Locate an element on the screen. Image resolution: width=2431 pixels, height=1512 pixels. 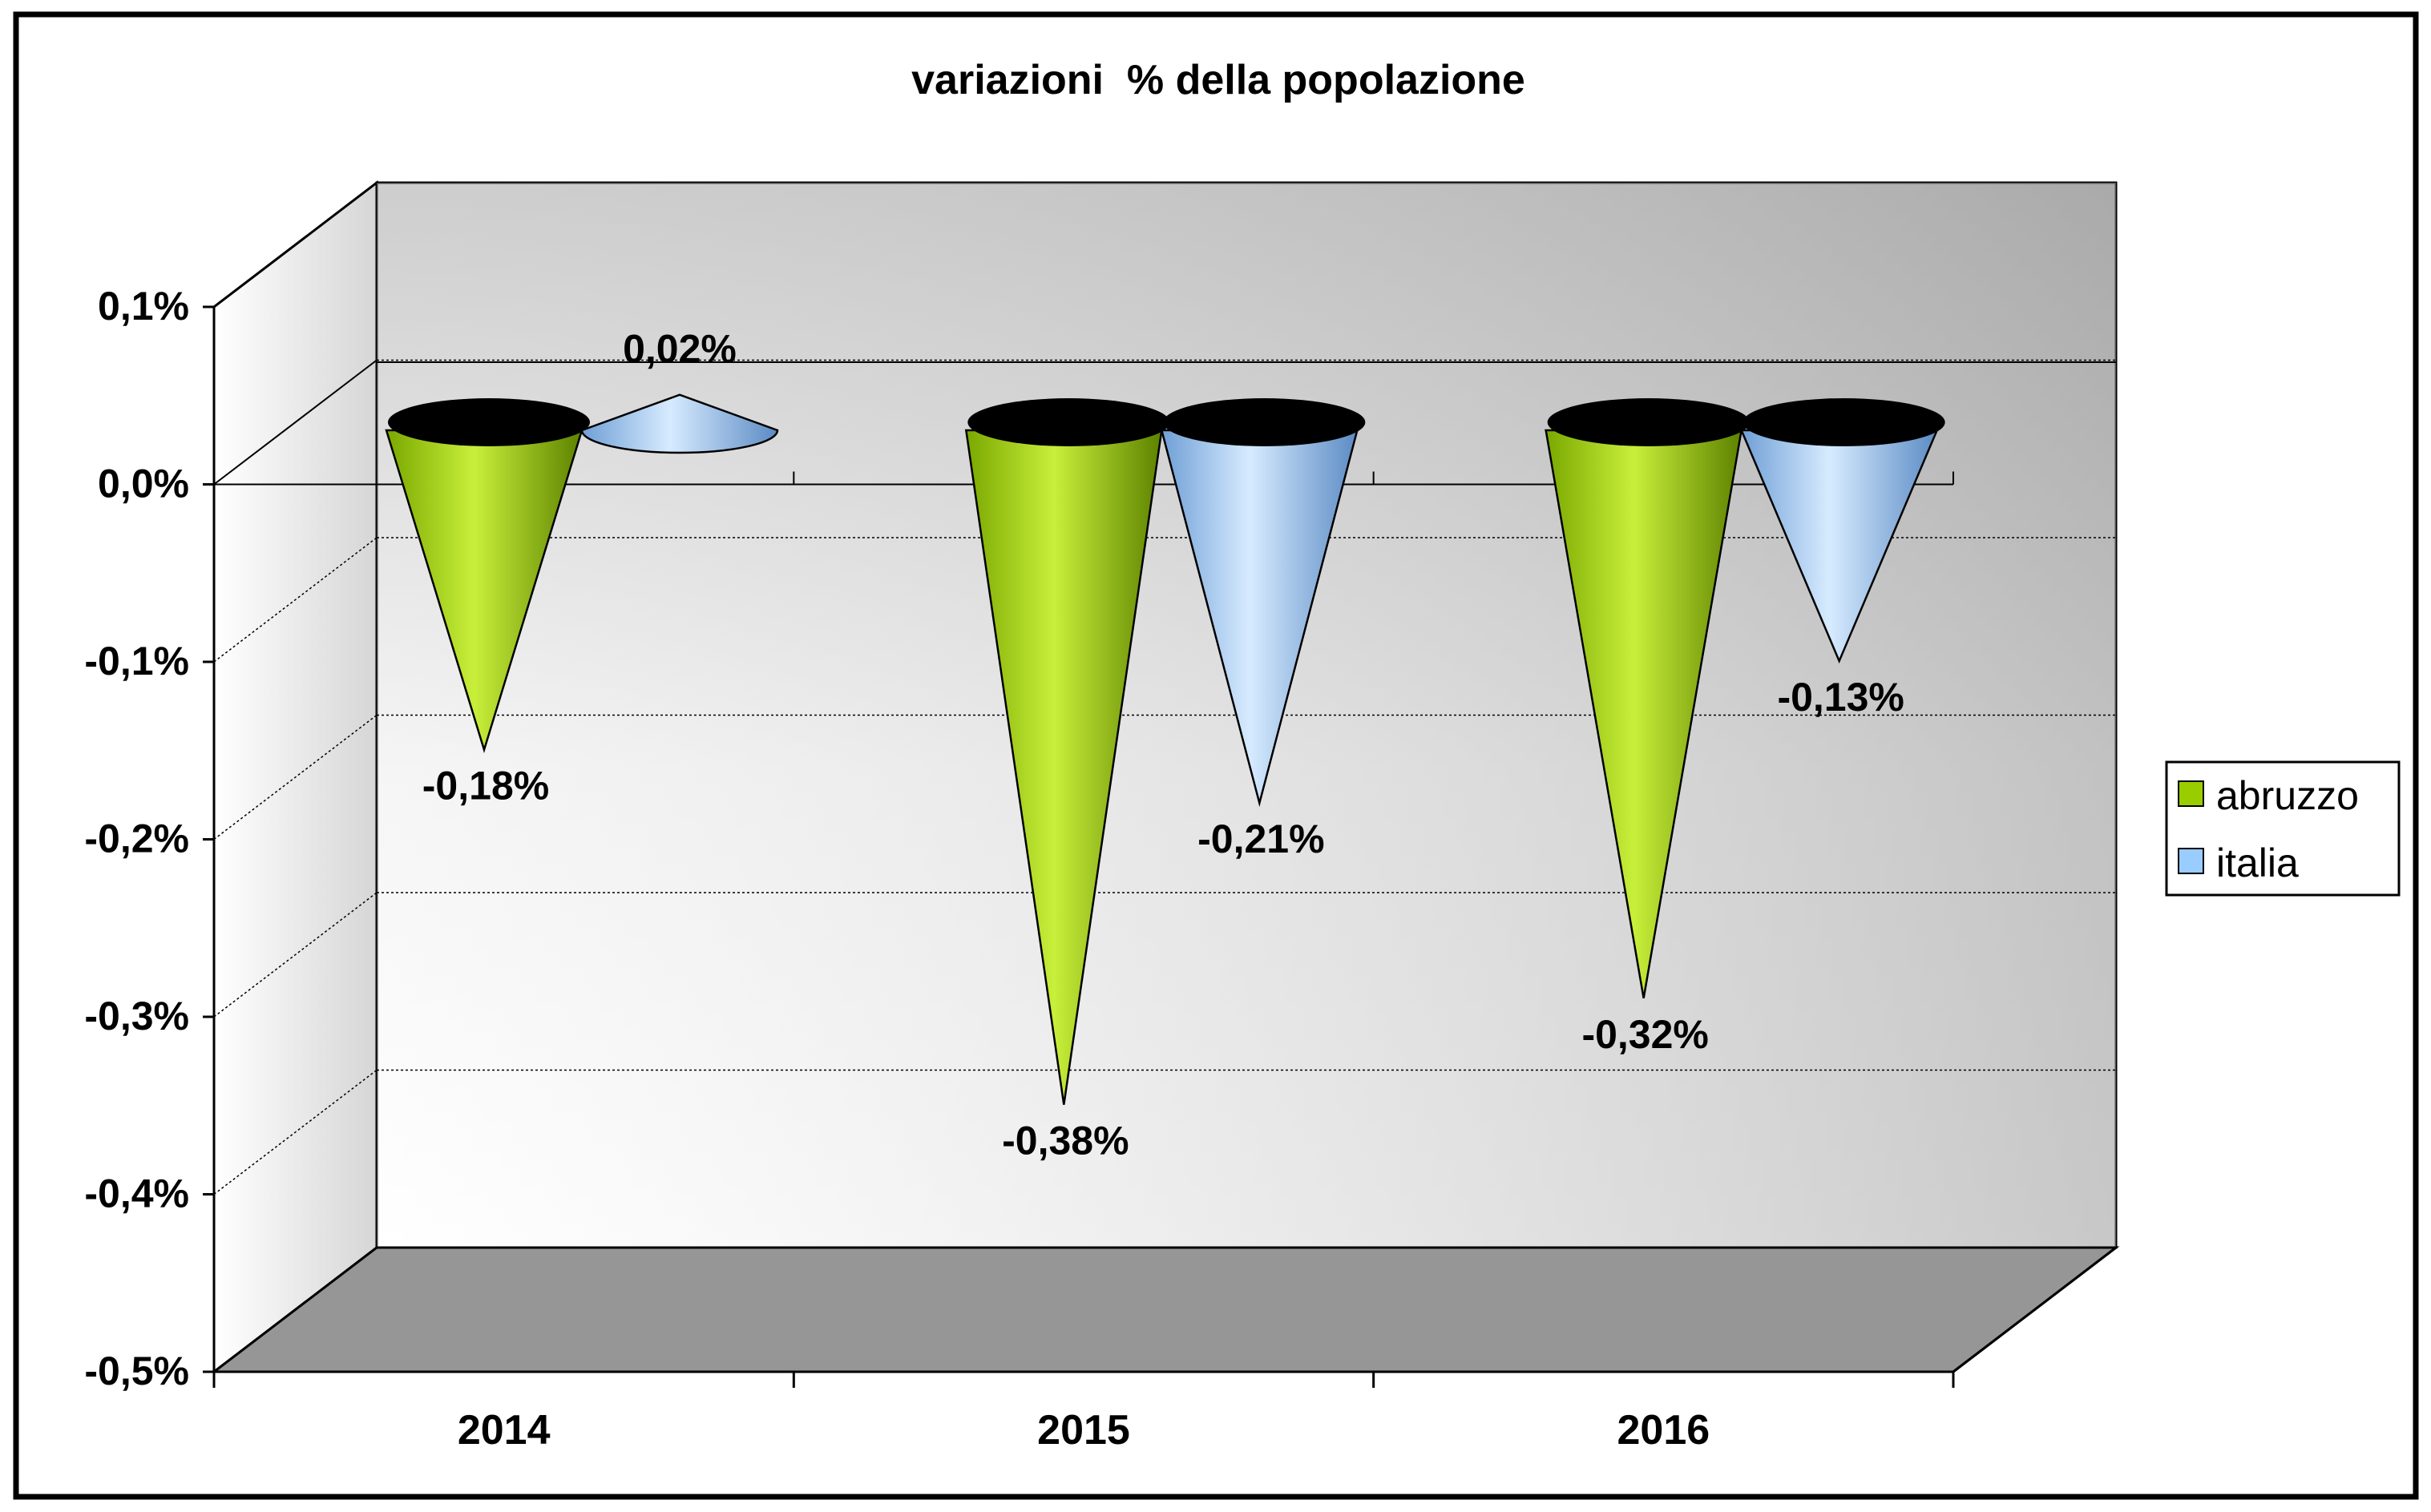
legend-label-italia: italia is located at coordinates (2258, 863).